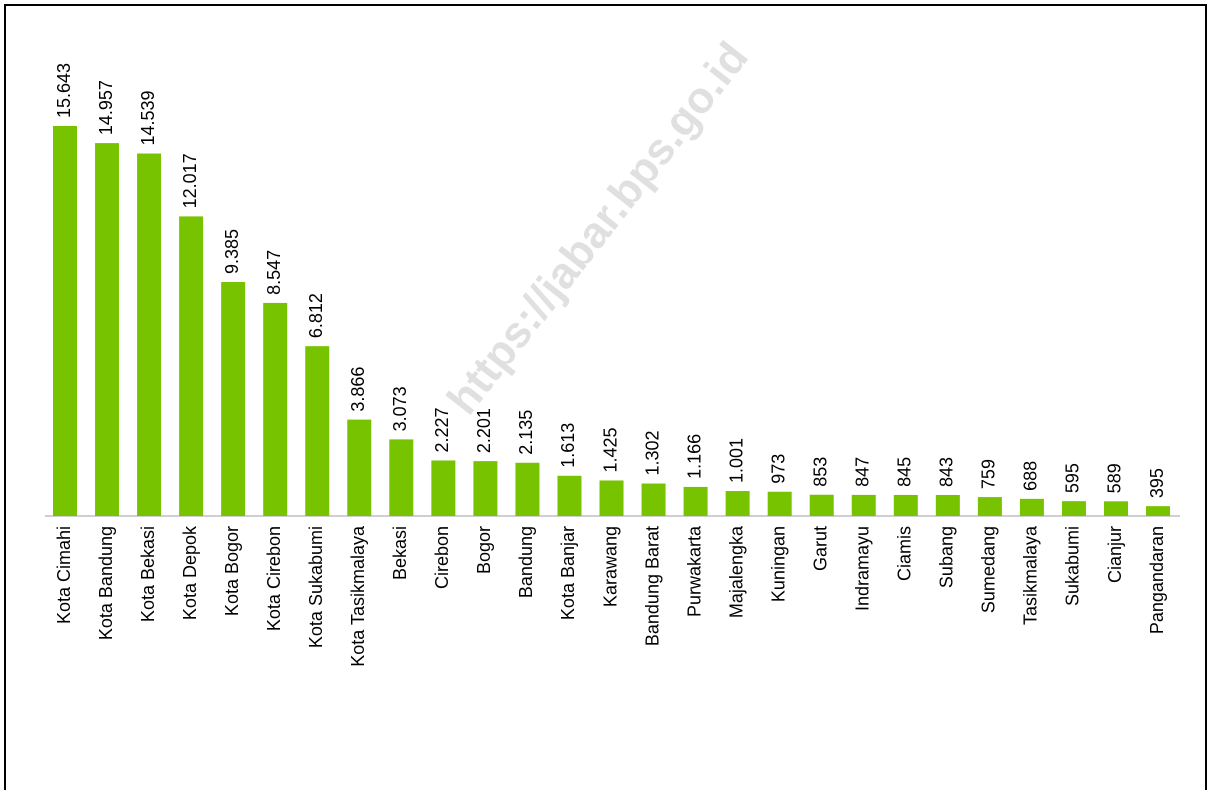 The width and height of the screenshot is (1210, 790). I want to click on value-label: 3.866, so click(358, 389).